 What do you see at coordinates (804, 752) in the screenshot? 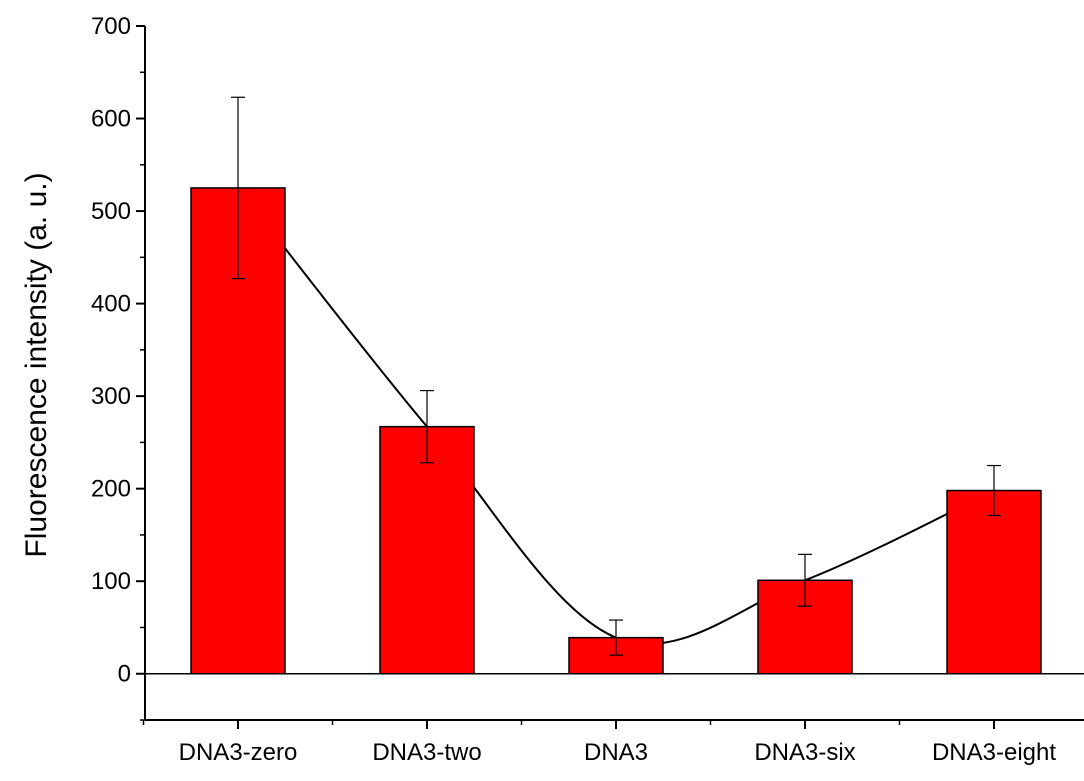
I see `x-category-label-dna3-six: DNA3-six` at bounding box center [804, 752].